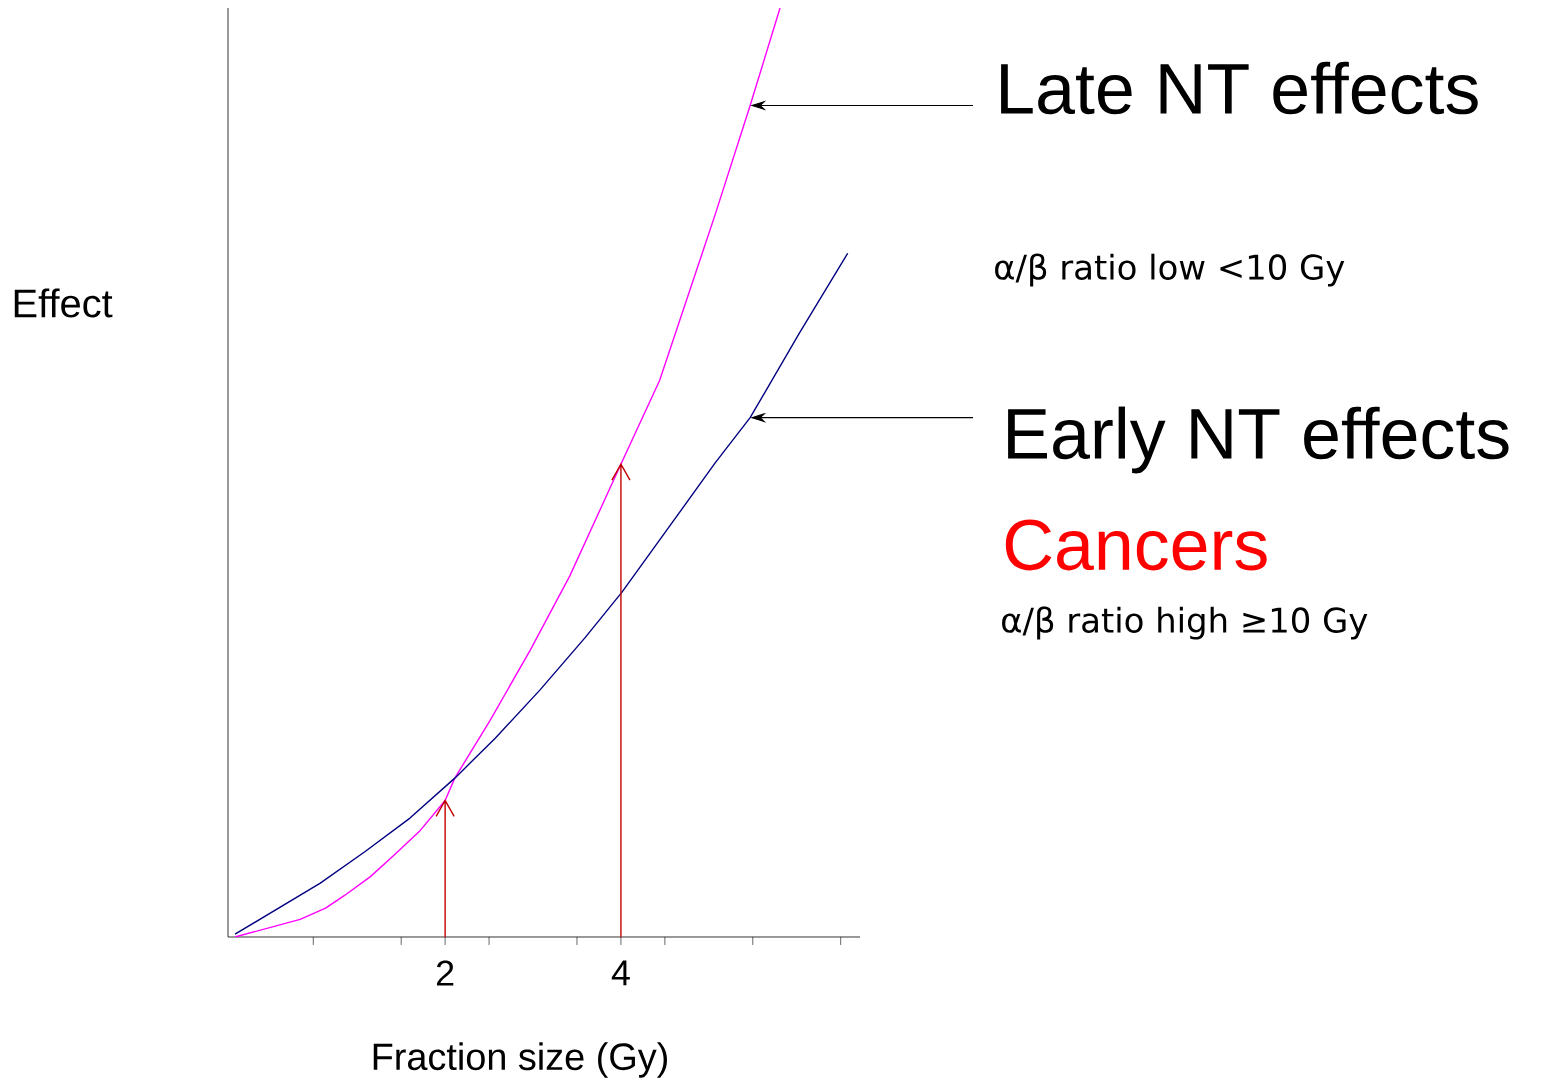  I want to click on text: α/β ratio low <10 Gy, so click(1170, 270).